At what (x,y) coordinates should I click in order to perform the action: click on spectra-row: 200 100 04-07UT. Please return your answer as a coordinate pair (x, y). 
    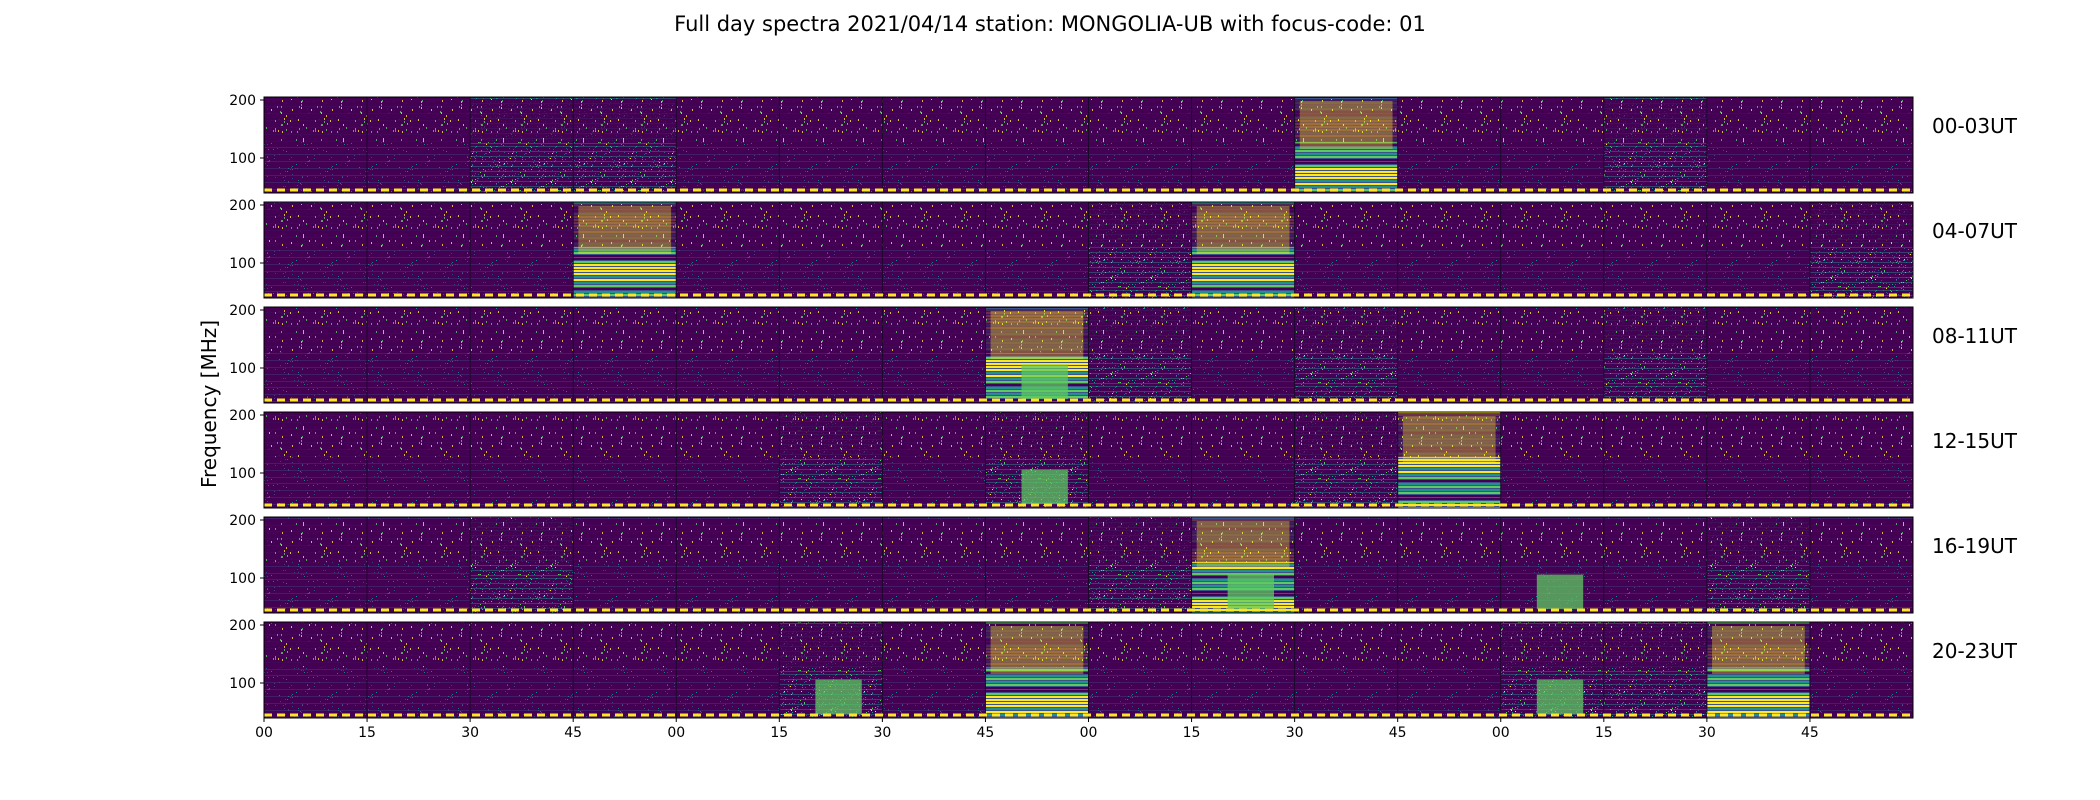
    Looking at the image, I should click on (1123, 248).